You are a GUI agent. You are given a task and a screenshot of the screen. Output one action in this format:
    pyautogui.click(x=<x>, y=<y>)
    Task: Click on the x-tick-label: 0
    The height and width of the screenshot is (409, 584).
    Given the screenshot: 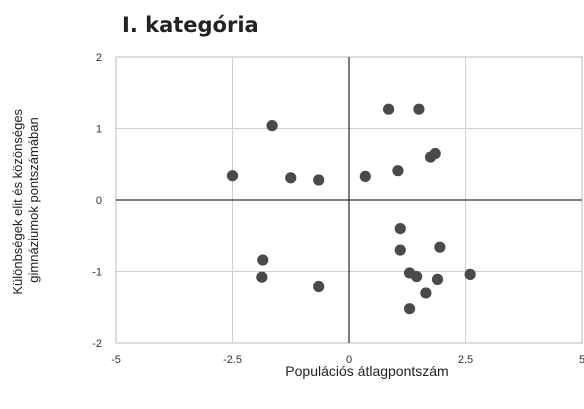 What is the action you would take?
    pyautogui.click(x=349, y=360)
    